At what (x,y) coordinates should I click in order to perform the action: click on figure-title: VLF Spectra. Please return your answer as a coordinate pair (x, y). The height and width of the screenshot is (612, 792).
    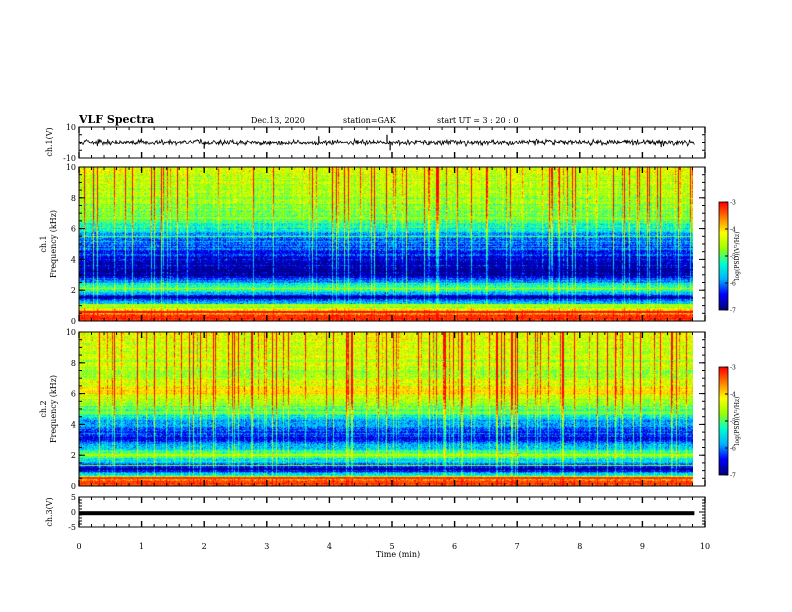
    Looking at the image, I should click on (116, 119).